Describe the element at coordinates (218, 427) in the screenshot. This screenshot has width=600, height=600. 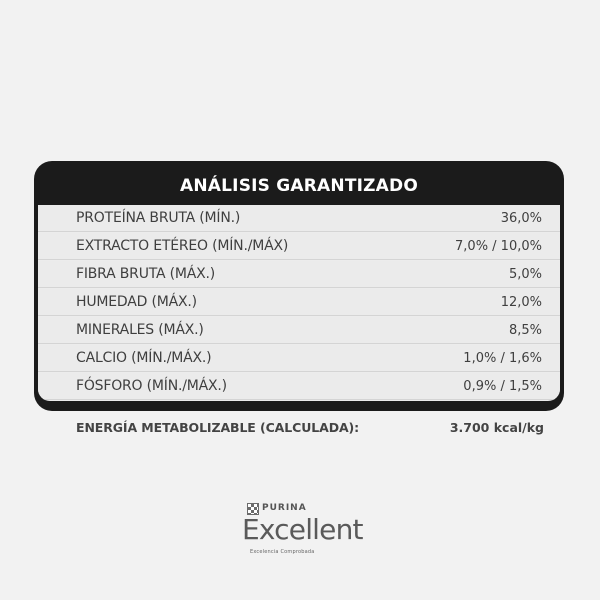
I see `energy-label: ENERGÍA METABOLIZABLE (CALCULADA):` at that location.